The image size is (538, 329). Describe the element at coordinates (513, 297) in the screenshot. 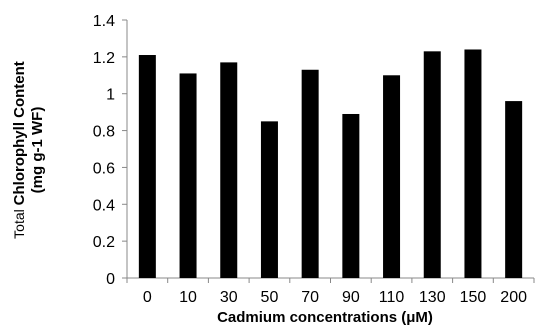

I see `x-tick-label: 200` at that location.